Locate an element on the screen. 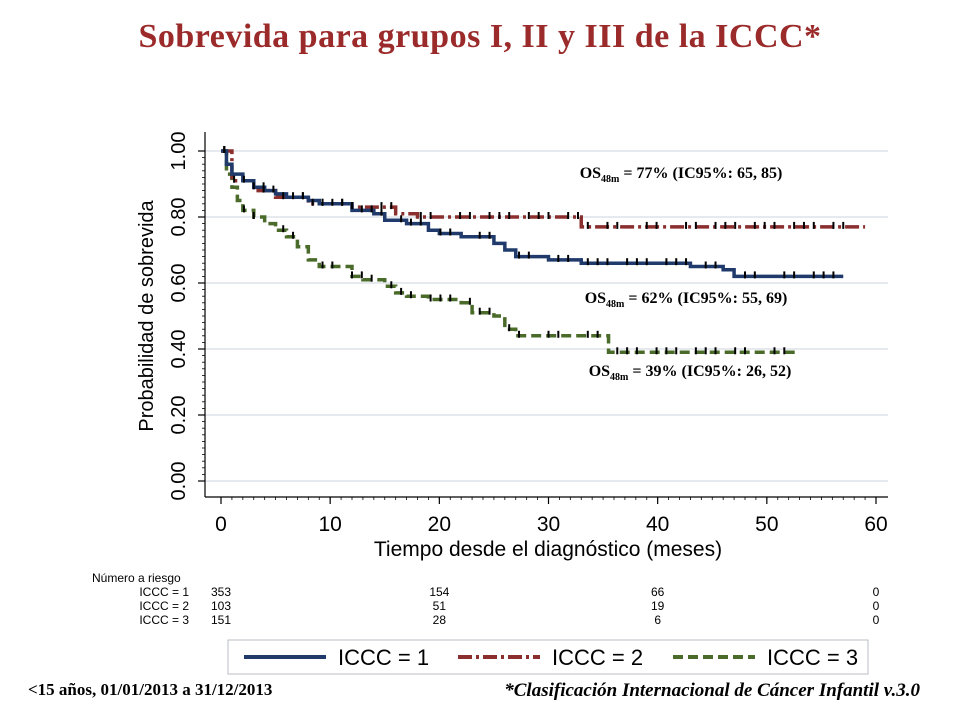 This screenshot has width=960, height=720. risk-cell: 28 is located at coordinates (440, 620).